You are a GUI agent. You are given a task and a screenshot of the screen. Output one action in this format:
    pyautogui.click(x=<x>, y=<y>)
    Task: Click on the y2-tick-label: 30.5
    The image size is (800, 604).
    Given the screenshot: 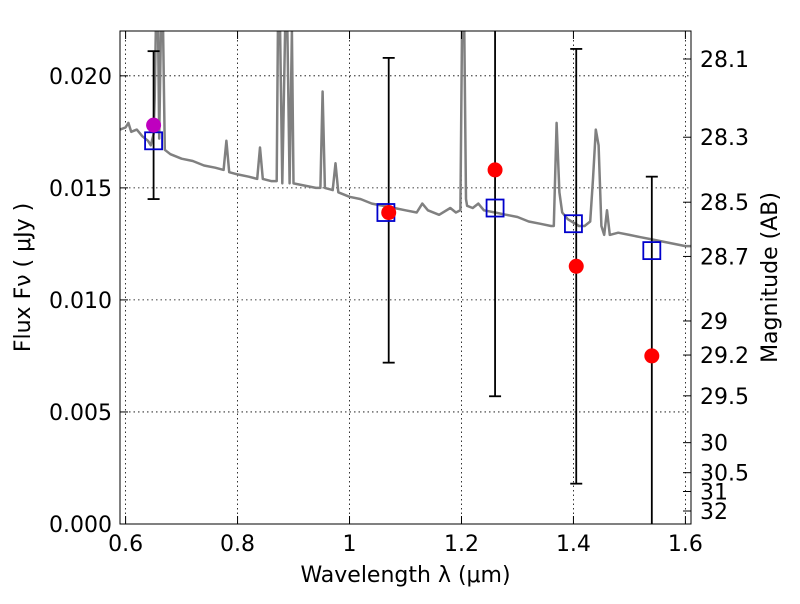 What is the action you would take?
    pyautogui.click(x=724, y=474)
    